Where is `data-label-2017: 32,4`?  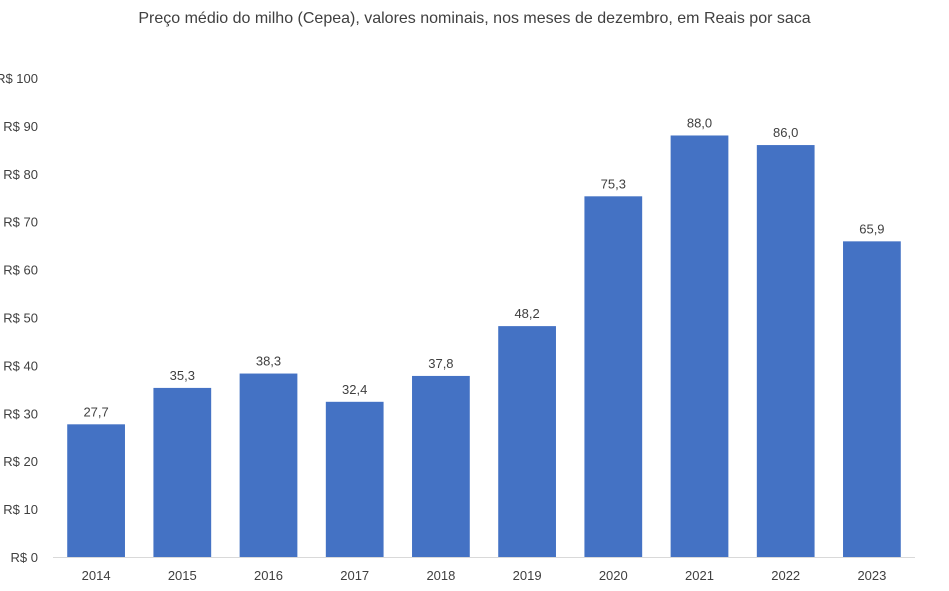
data-label-2017: 32,4 is located at coordinates (354, 389).